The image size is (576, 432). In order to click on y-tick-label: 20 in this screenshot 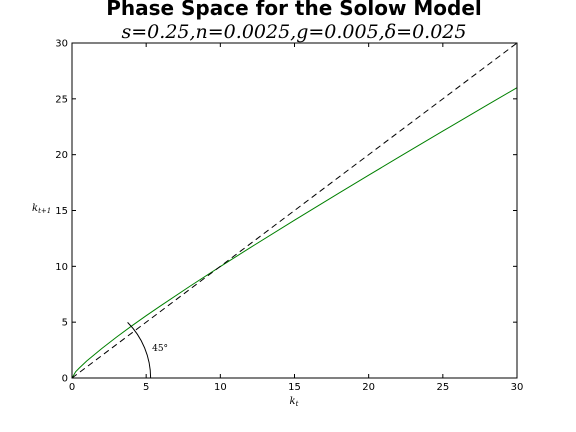, I will do `click(61, 155)`.